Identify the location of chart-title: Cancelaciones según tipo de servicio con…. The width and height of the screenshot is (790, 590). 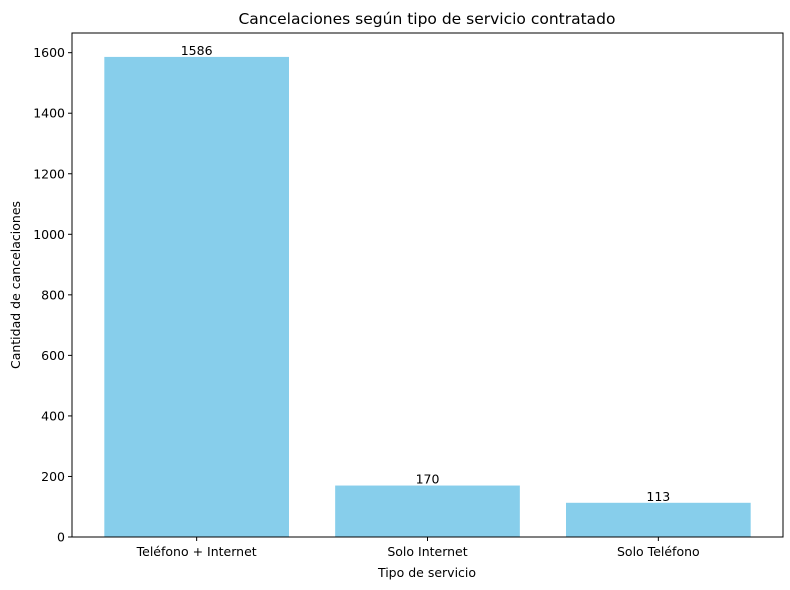
(426, 19).